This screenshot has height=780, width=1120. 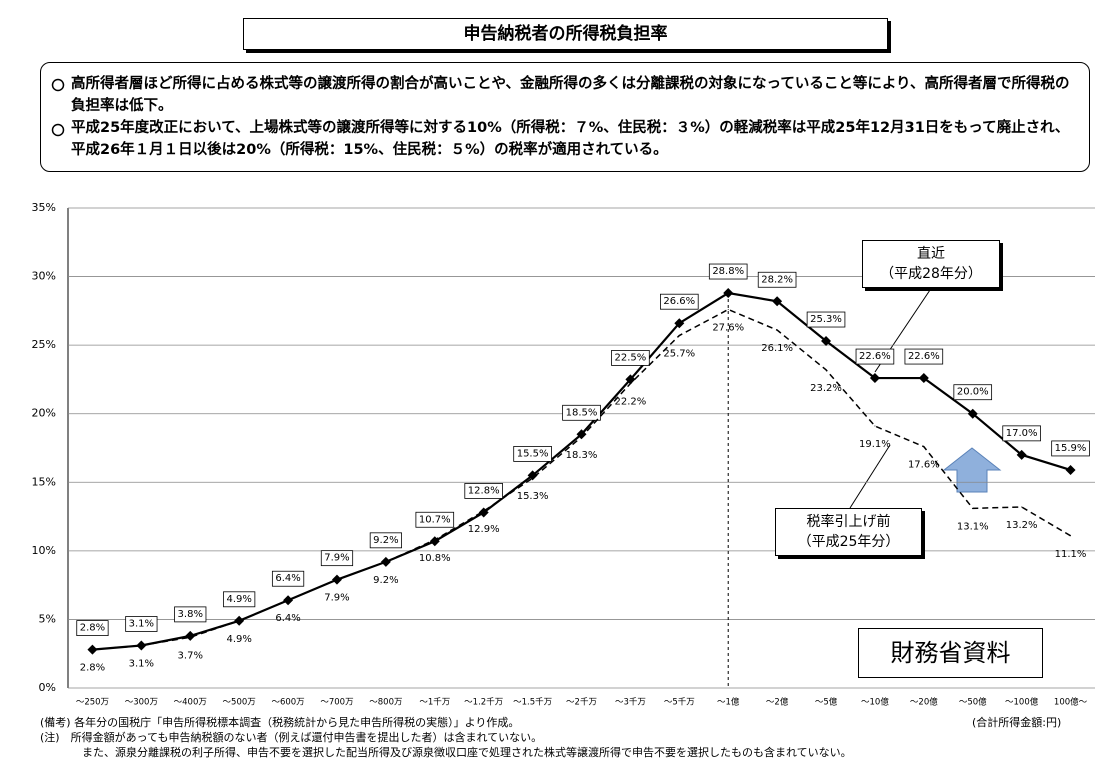 I want to click on y-tick-label: 20%, so click(x=44, y=413).